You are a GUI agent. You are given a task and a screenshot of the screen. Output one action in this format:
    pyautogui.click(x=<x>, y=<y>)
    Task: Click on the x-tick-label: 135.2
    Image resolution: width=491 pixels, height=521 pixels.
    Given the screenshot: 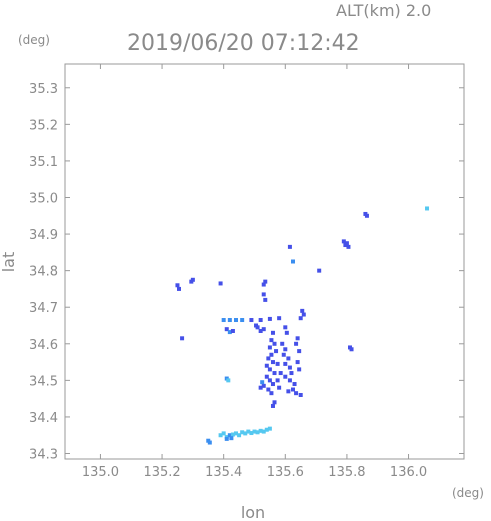 What is the action you would take?
    pyautogui.click(x=161, y=472)
    